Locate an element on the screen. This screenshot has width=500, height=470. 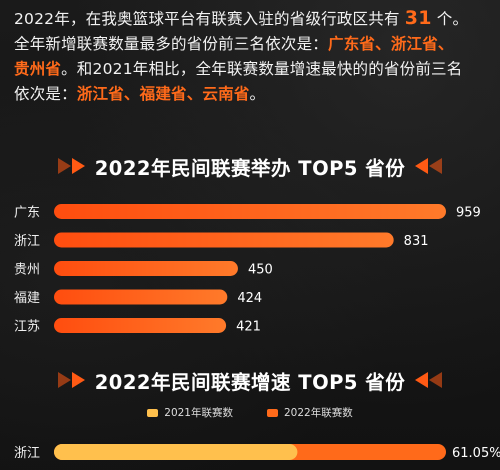
chart-title: 2022年民间联赛举办 TOP5 省份 is located at coordinates (250, 168).